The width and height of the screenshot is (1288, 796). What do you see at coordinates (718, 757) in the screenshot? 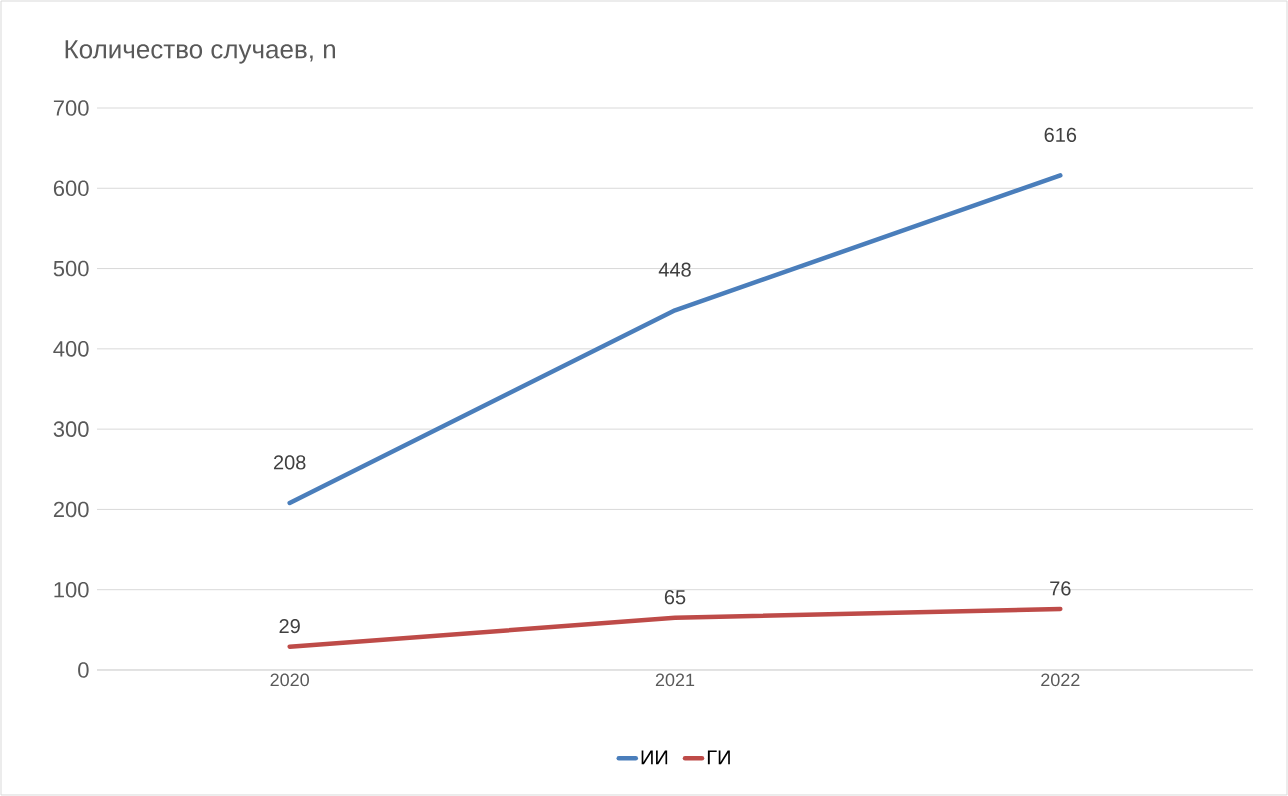
I see `legend-label: ГИ` at bounding box center [718, 757].